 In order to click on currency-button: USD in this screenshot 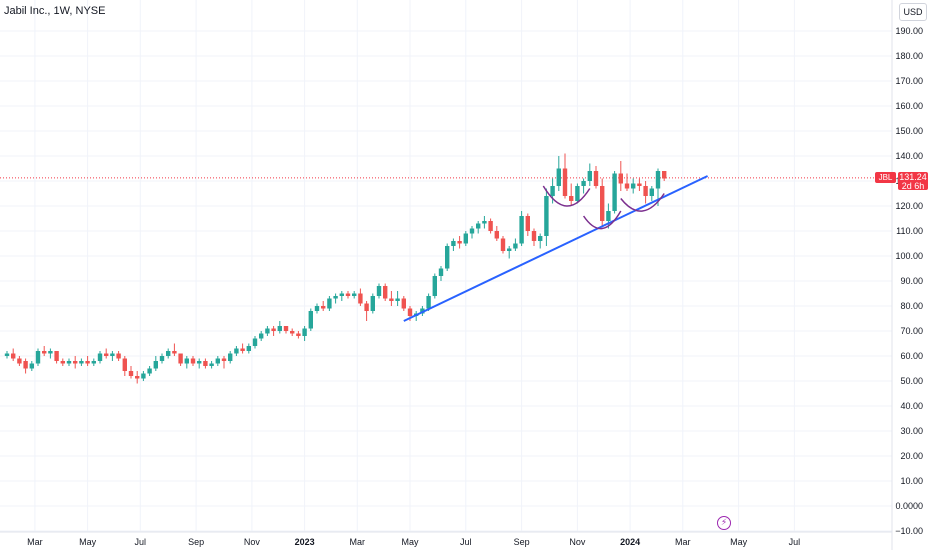, I will do `click(913, 12)`.